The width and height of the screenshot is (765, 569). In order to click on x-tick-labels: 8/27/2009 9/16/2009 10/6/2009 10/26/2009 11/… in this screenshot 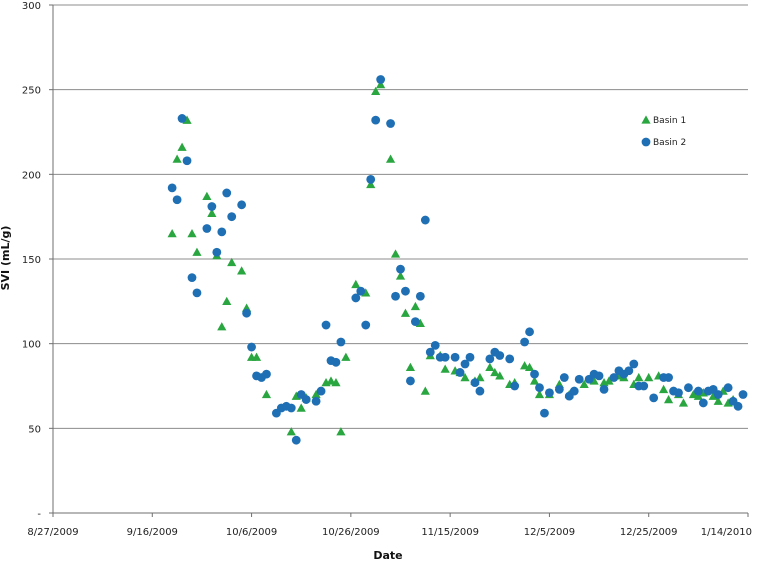, I will do `click(389, 532)`.